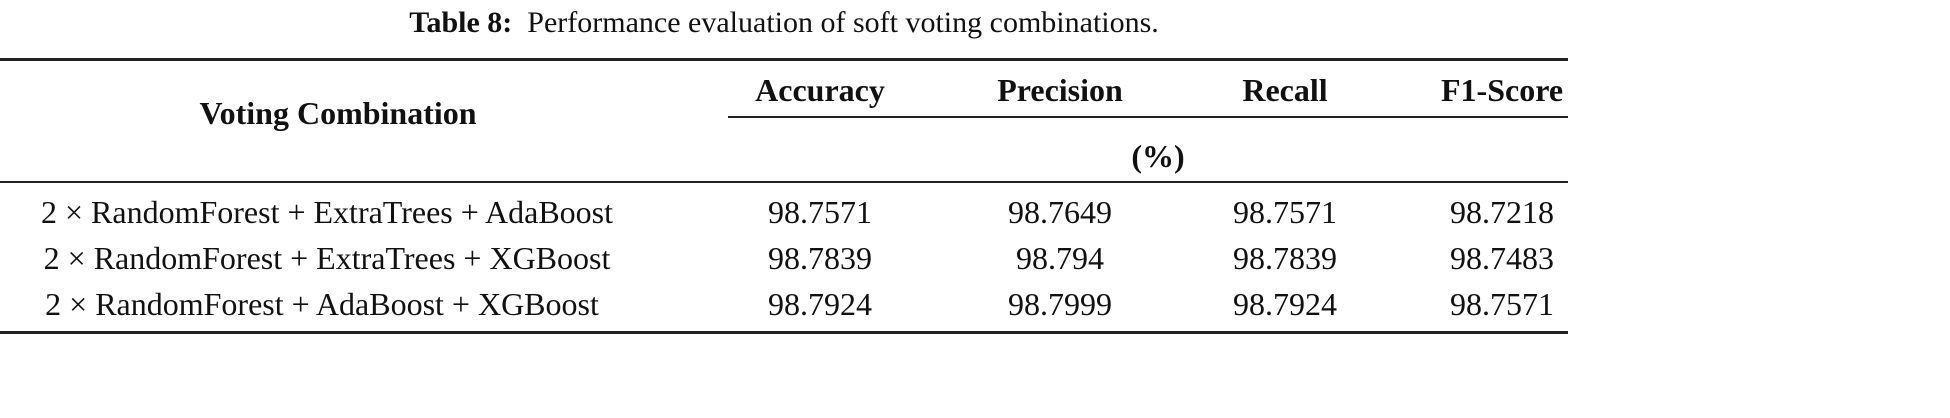  I want to click on row-combination: 2 × RandomForest + ExtraTrees + XGBoost, so click(327, 258).